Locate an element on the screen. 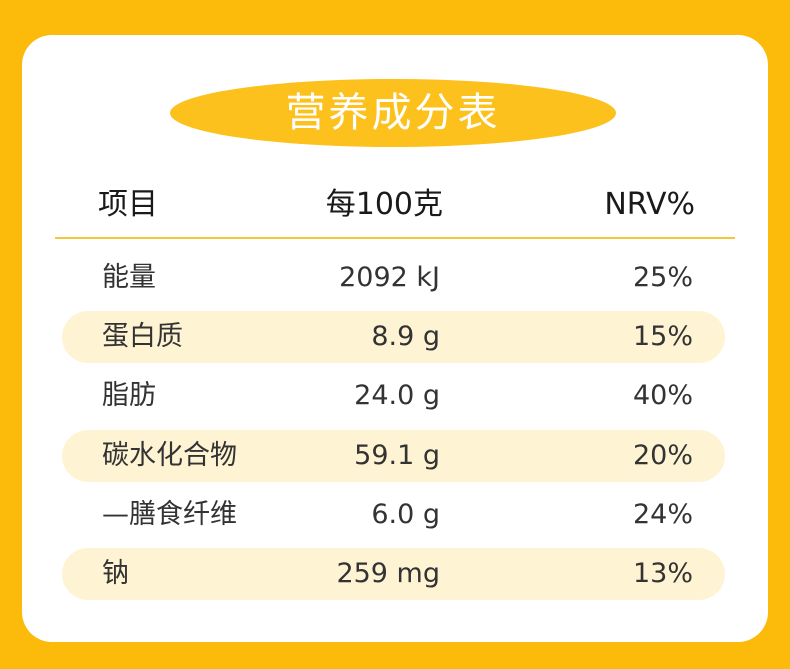 This screenshot has height=669, width=790. amount: 2092 kJ is located at coordinates (389, 277).